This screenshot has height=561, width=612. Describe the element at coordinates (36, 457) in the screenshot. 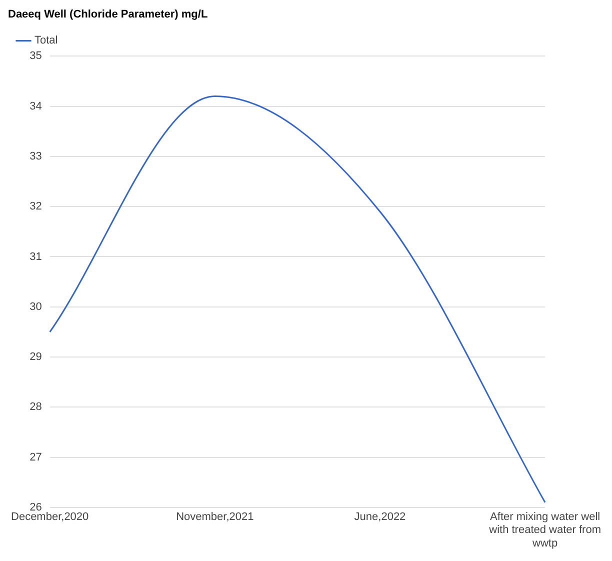

I see `y-tick-label: 27` at that location.